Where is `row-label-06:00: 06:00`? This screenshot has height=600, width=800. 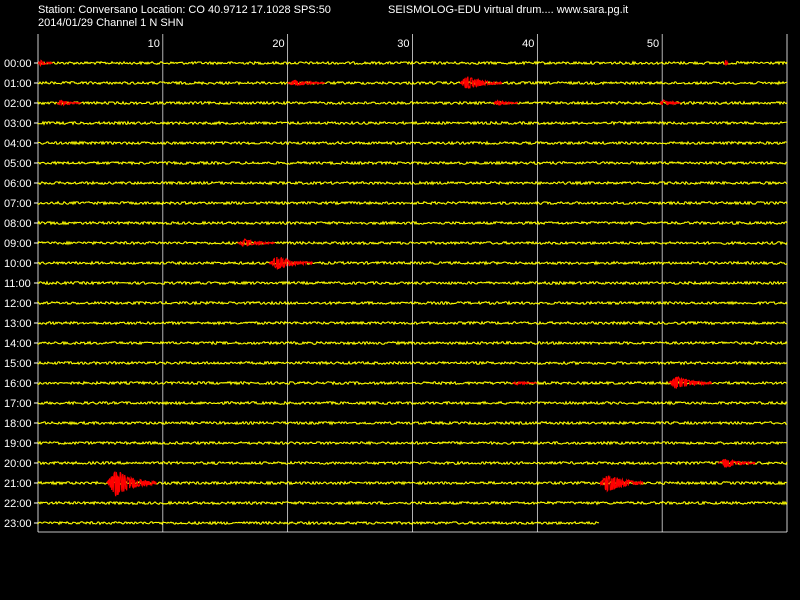 row-label-06:00: 06:00 is located at coordinates (18, 184).